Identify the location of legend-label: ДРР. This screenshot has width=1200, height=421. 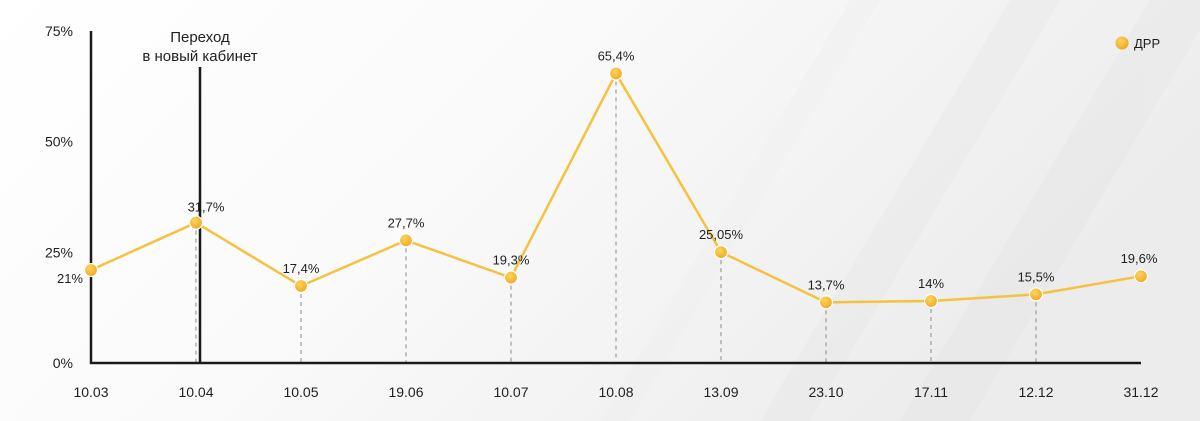
(1147, 43).